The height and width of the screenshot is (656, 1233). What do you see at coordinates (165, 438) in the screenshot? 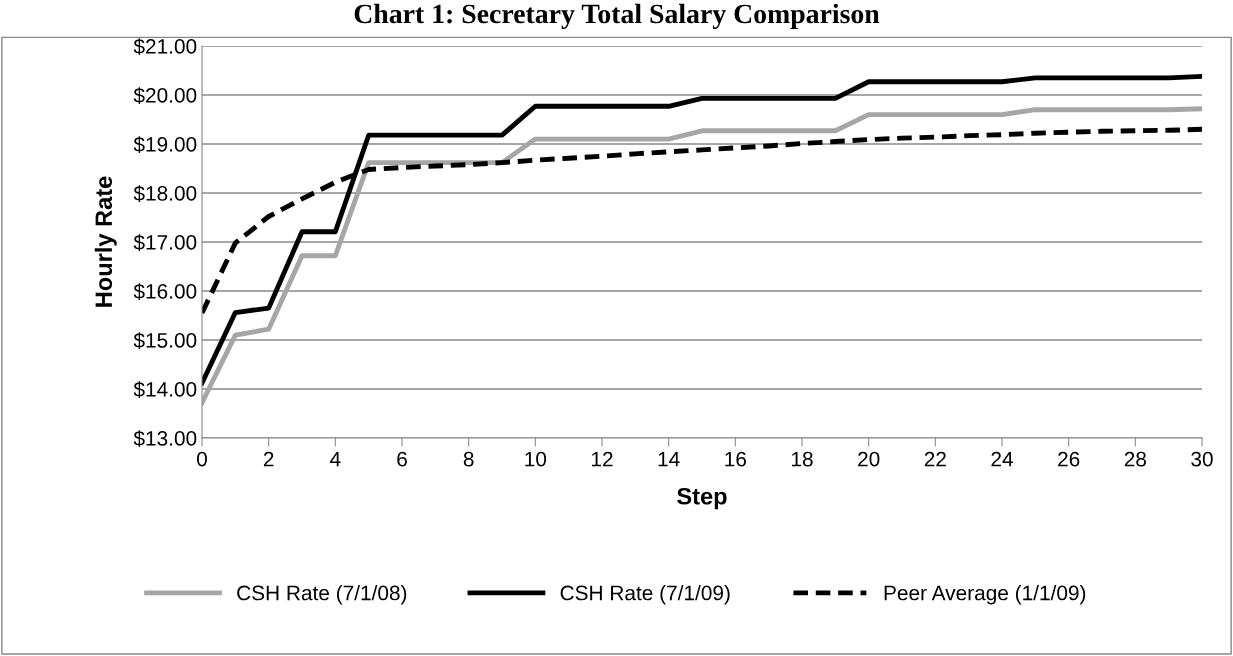
I see `y-tick-label: $13.00` at bounding box center [165, 438].